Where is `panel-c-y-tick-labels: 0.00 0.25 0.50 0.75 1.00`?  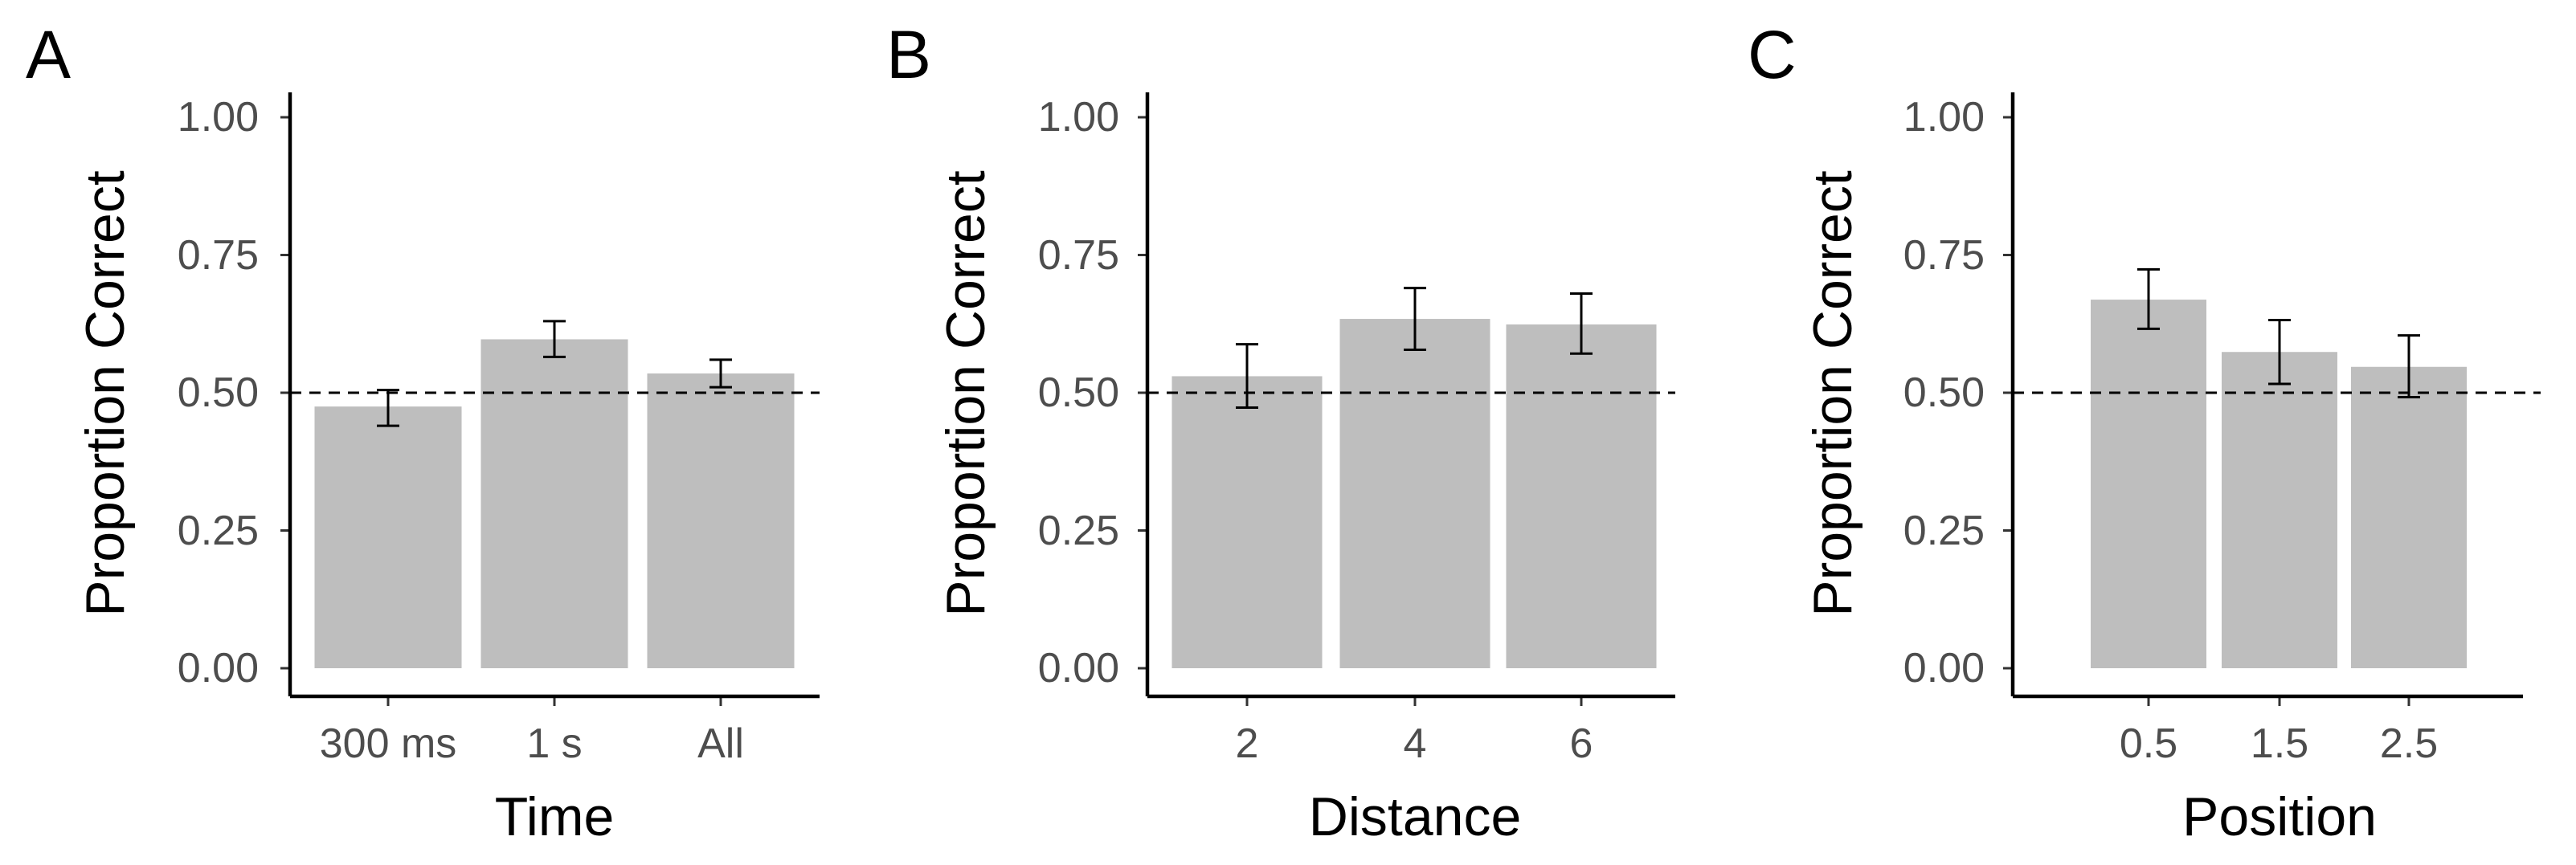
panel-c-y-tick-labels: 0.00 0.25 0.50 0.75 1.00 is located at coordinates (1944, 393).